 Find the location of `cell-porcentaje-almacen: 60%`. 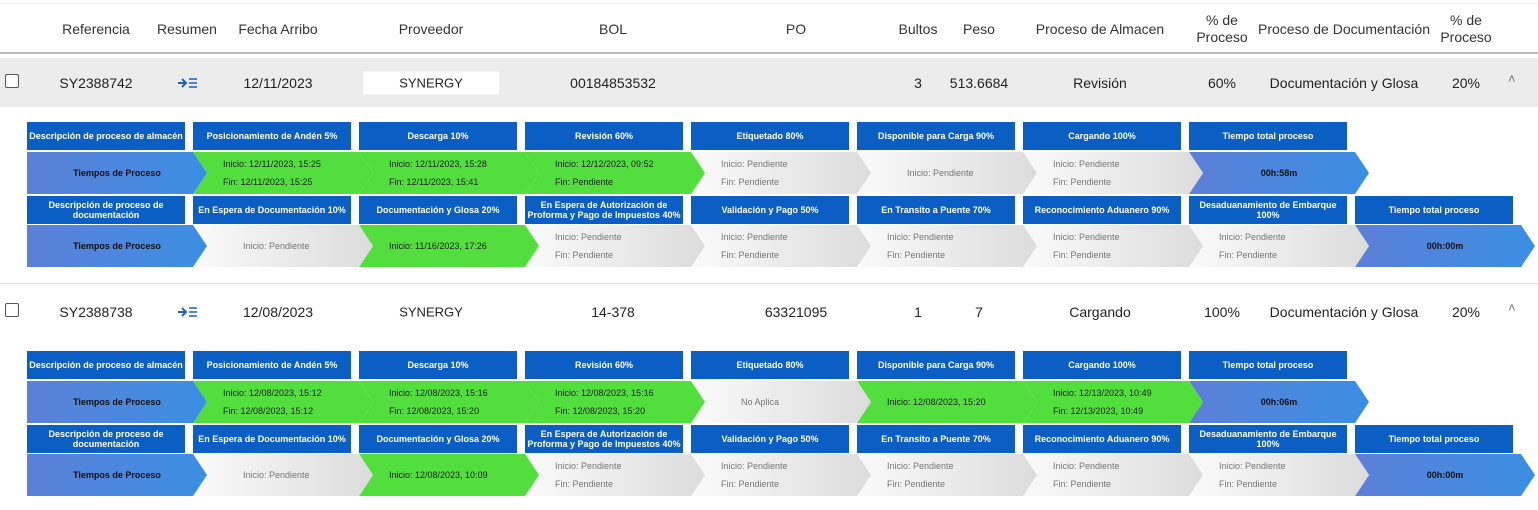

cell-porcentaje-almacen: 60% is located at coordinates (1222, 83).